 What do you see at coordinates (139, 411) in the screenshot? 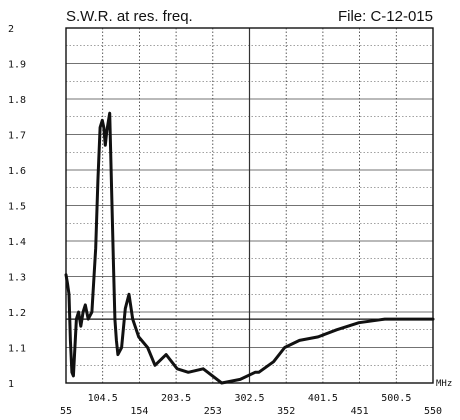
I see `x-tick-label: 154` at bounding box center [139, 411].